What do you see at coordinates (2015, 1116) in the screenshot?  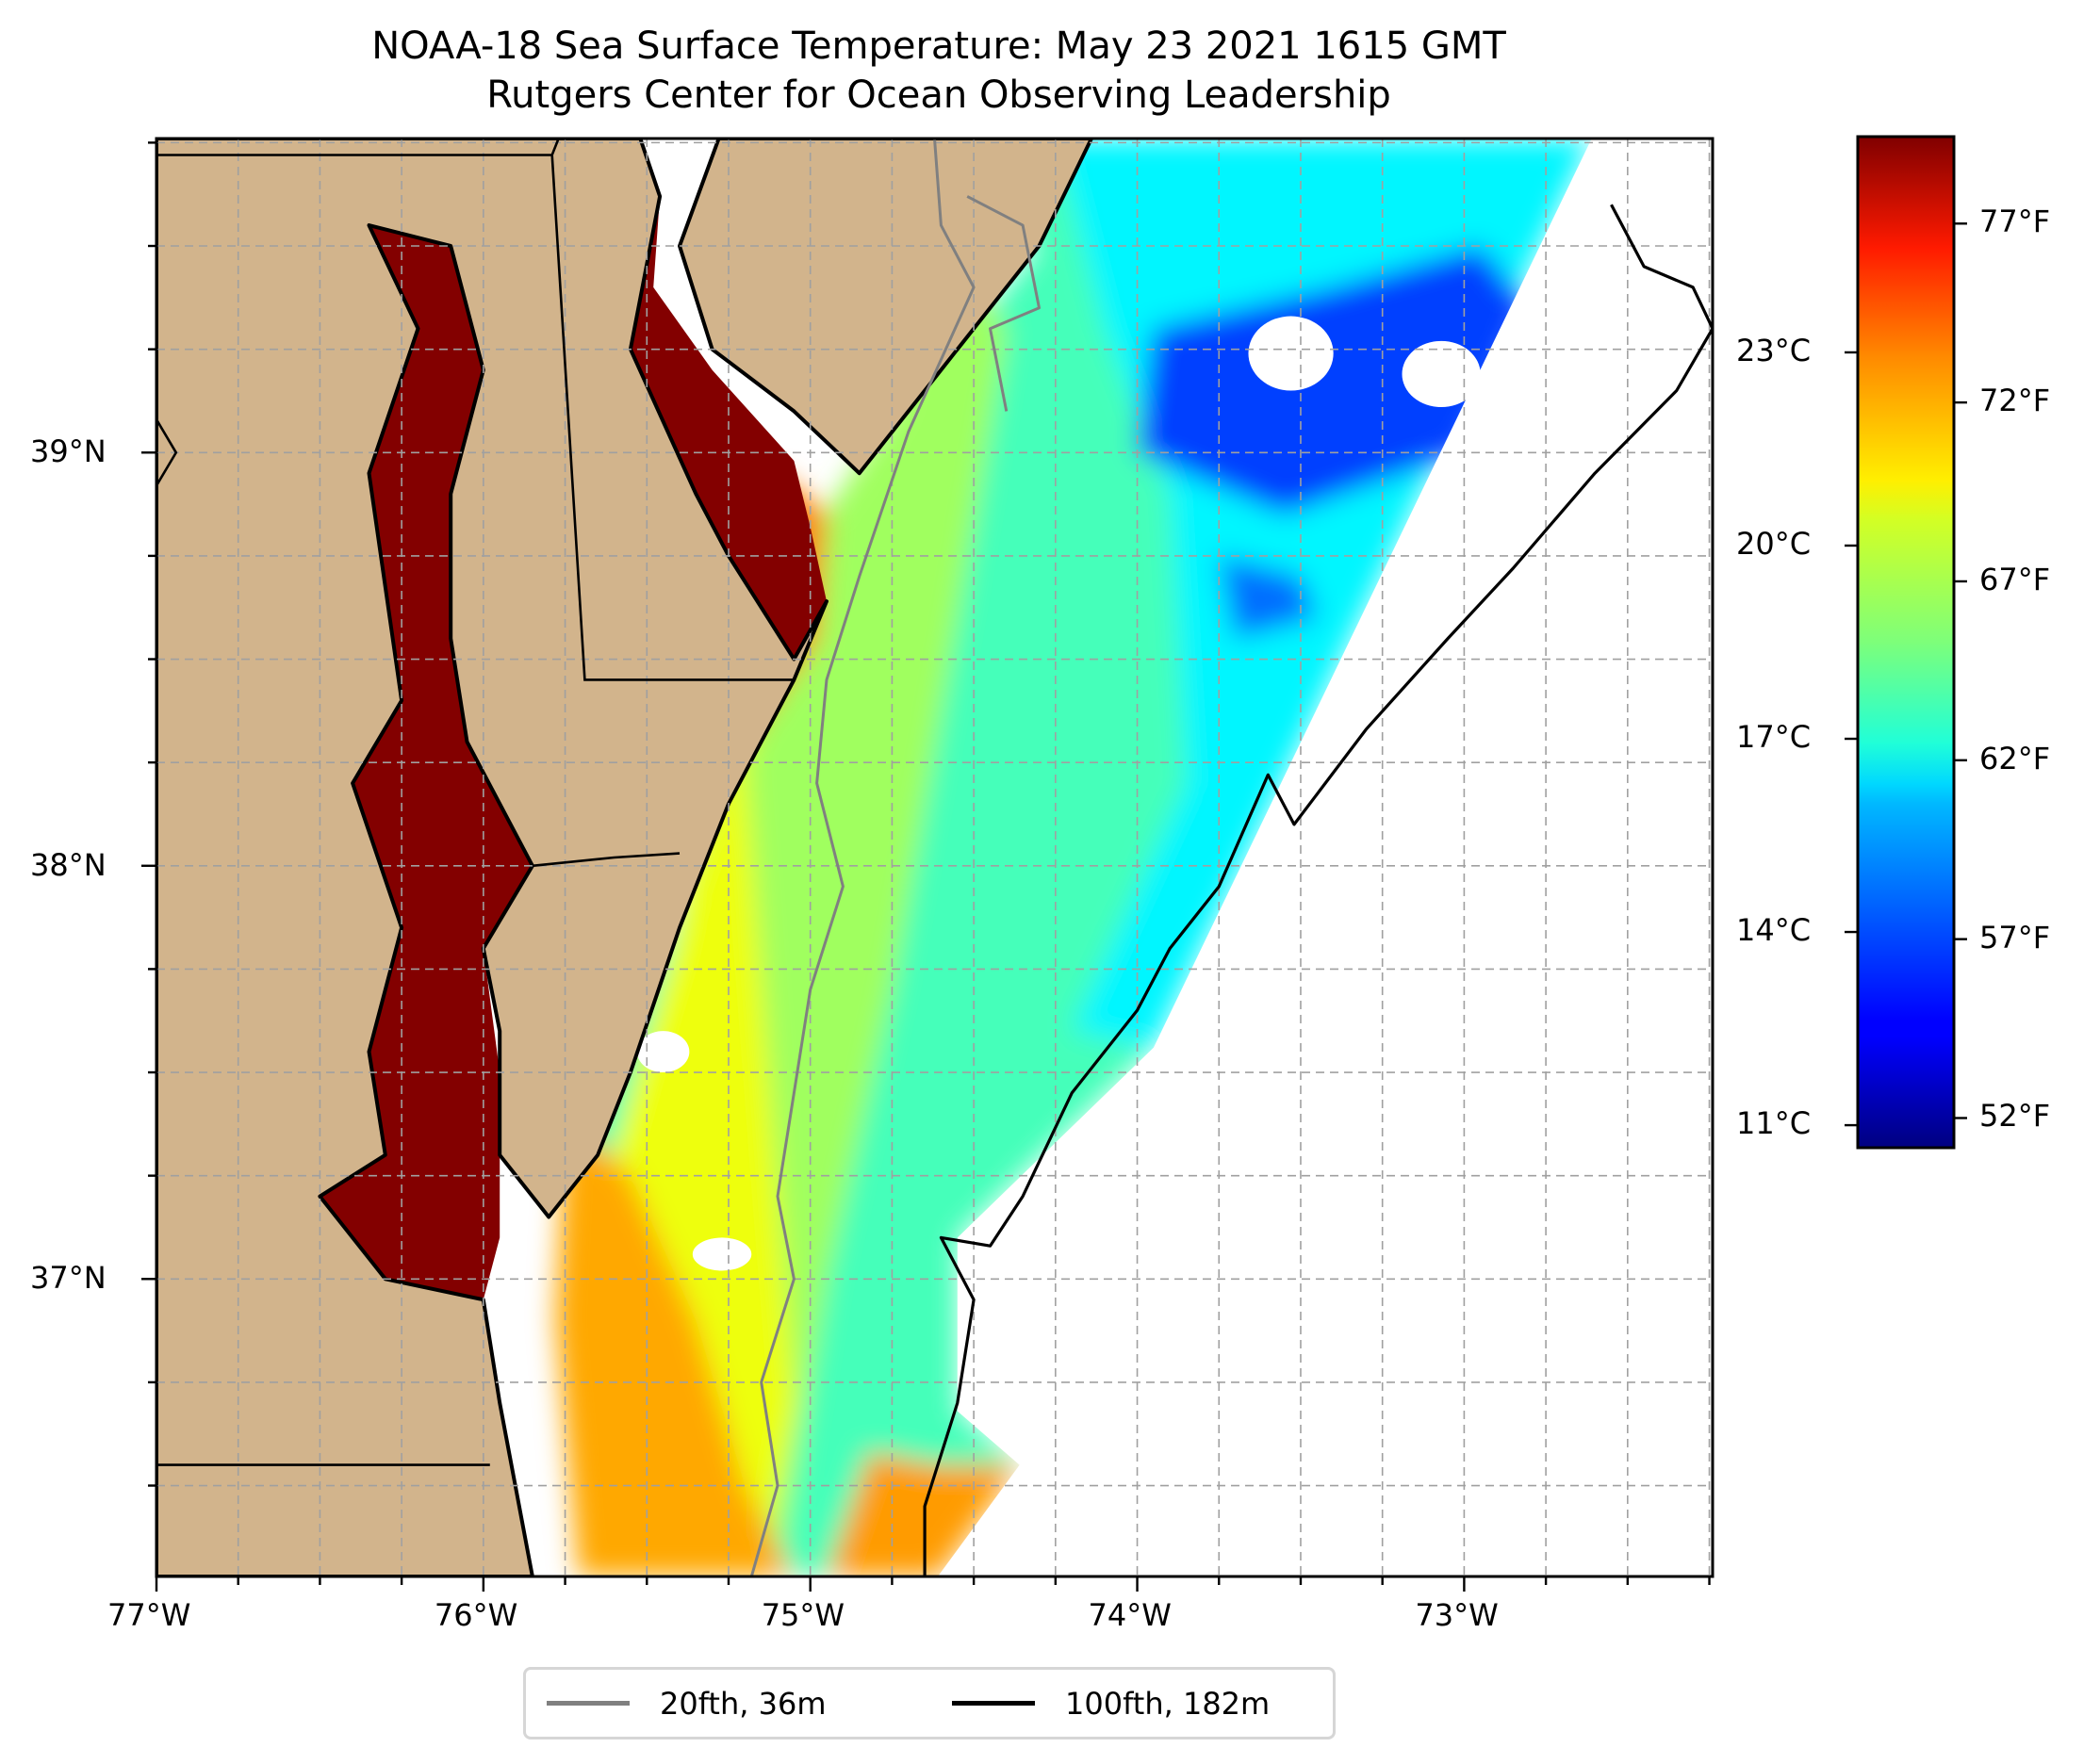 I see `colorbar-fahrenheit-label: 52°F` at bounding box center [2015, 1116].